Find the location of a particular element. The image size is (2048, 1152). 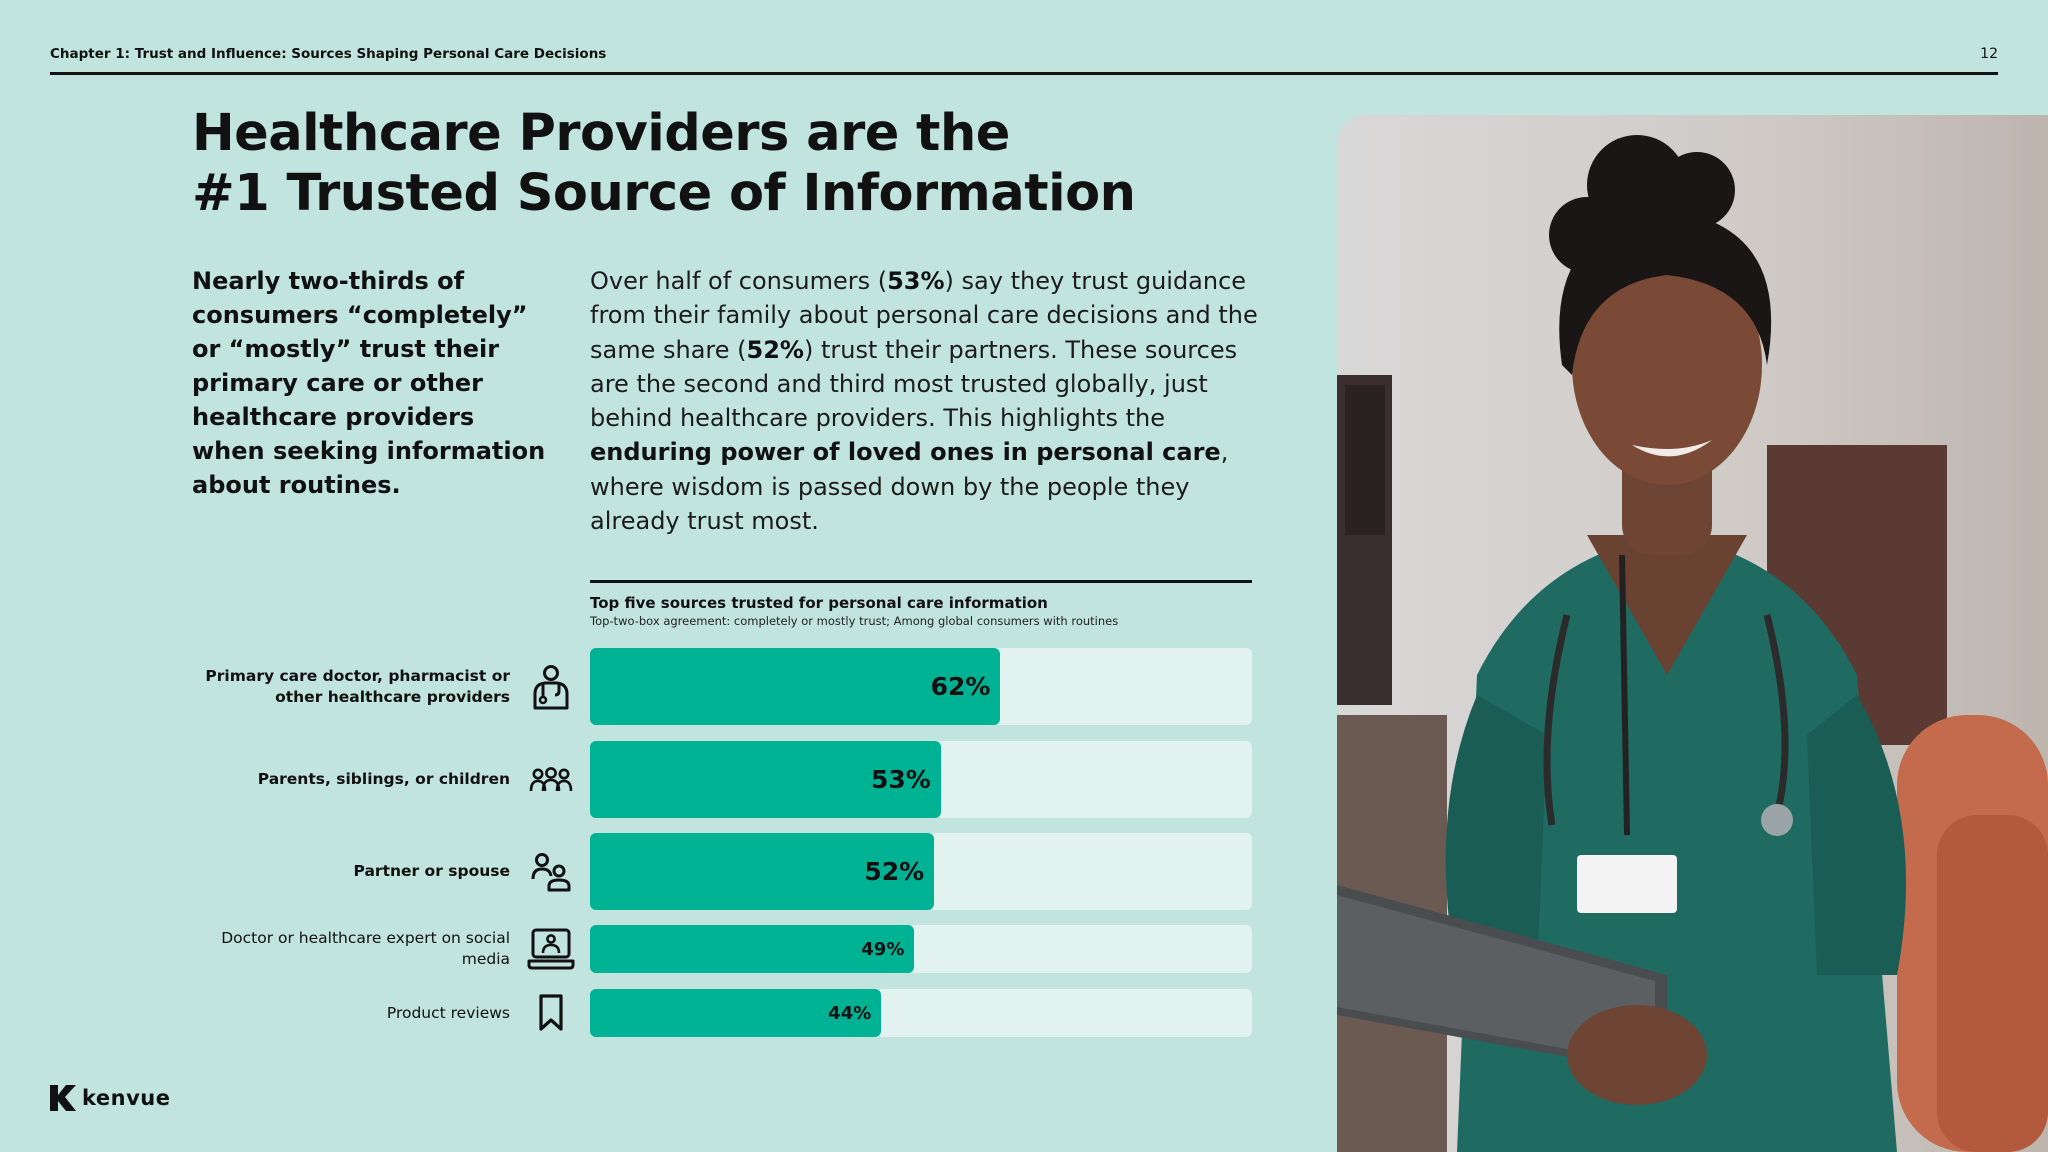

chart-divider is located at coordinates (921, 581).